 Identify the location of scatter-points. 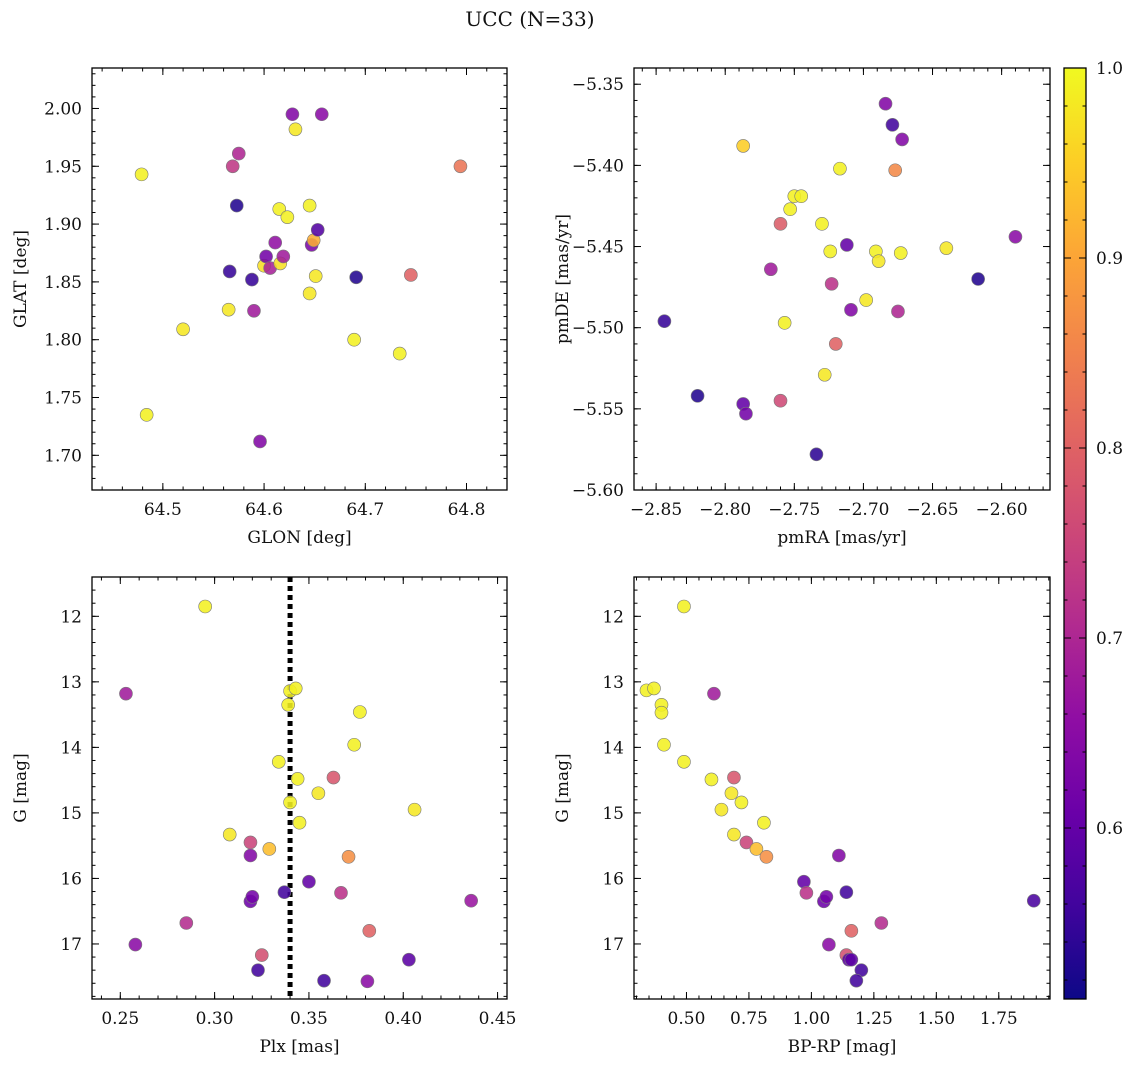
(301, 278).